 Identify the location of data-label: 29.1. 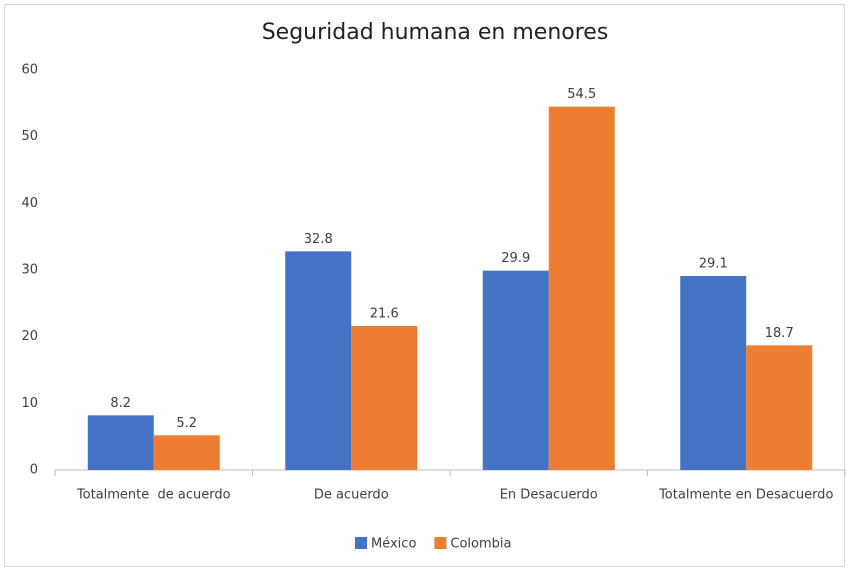
(713, 264).